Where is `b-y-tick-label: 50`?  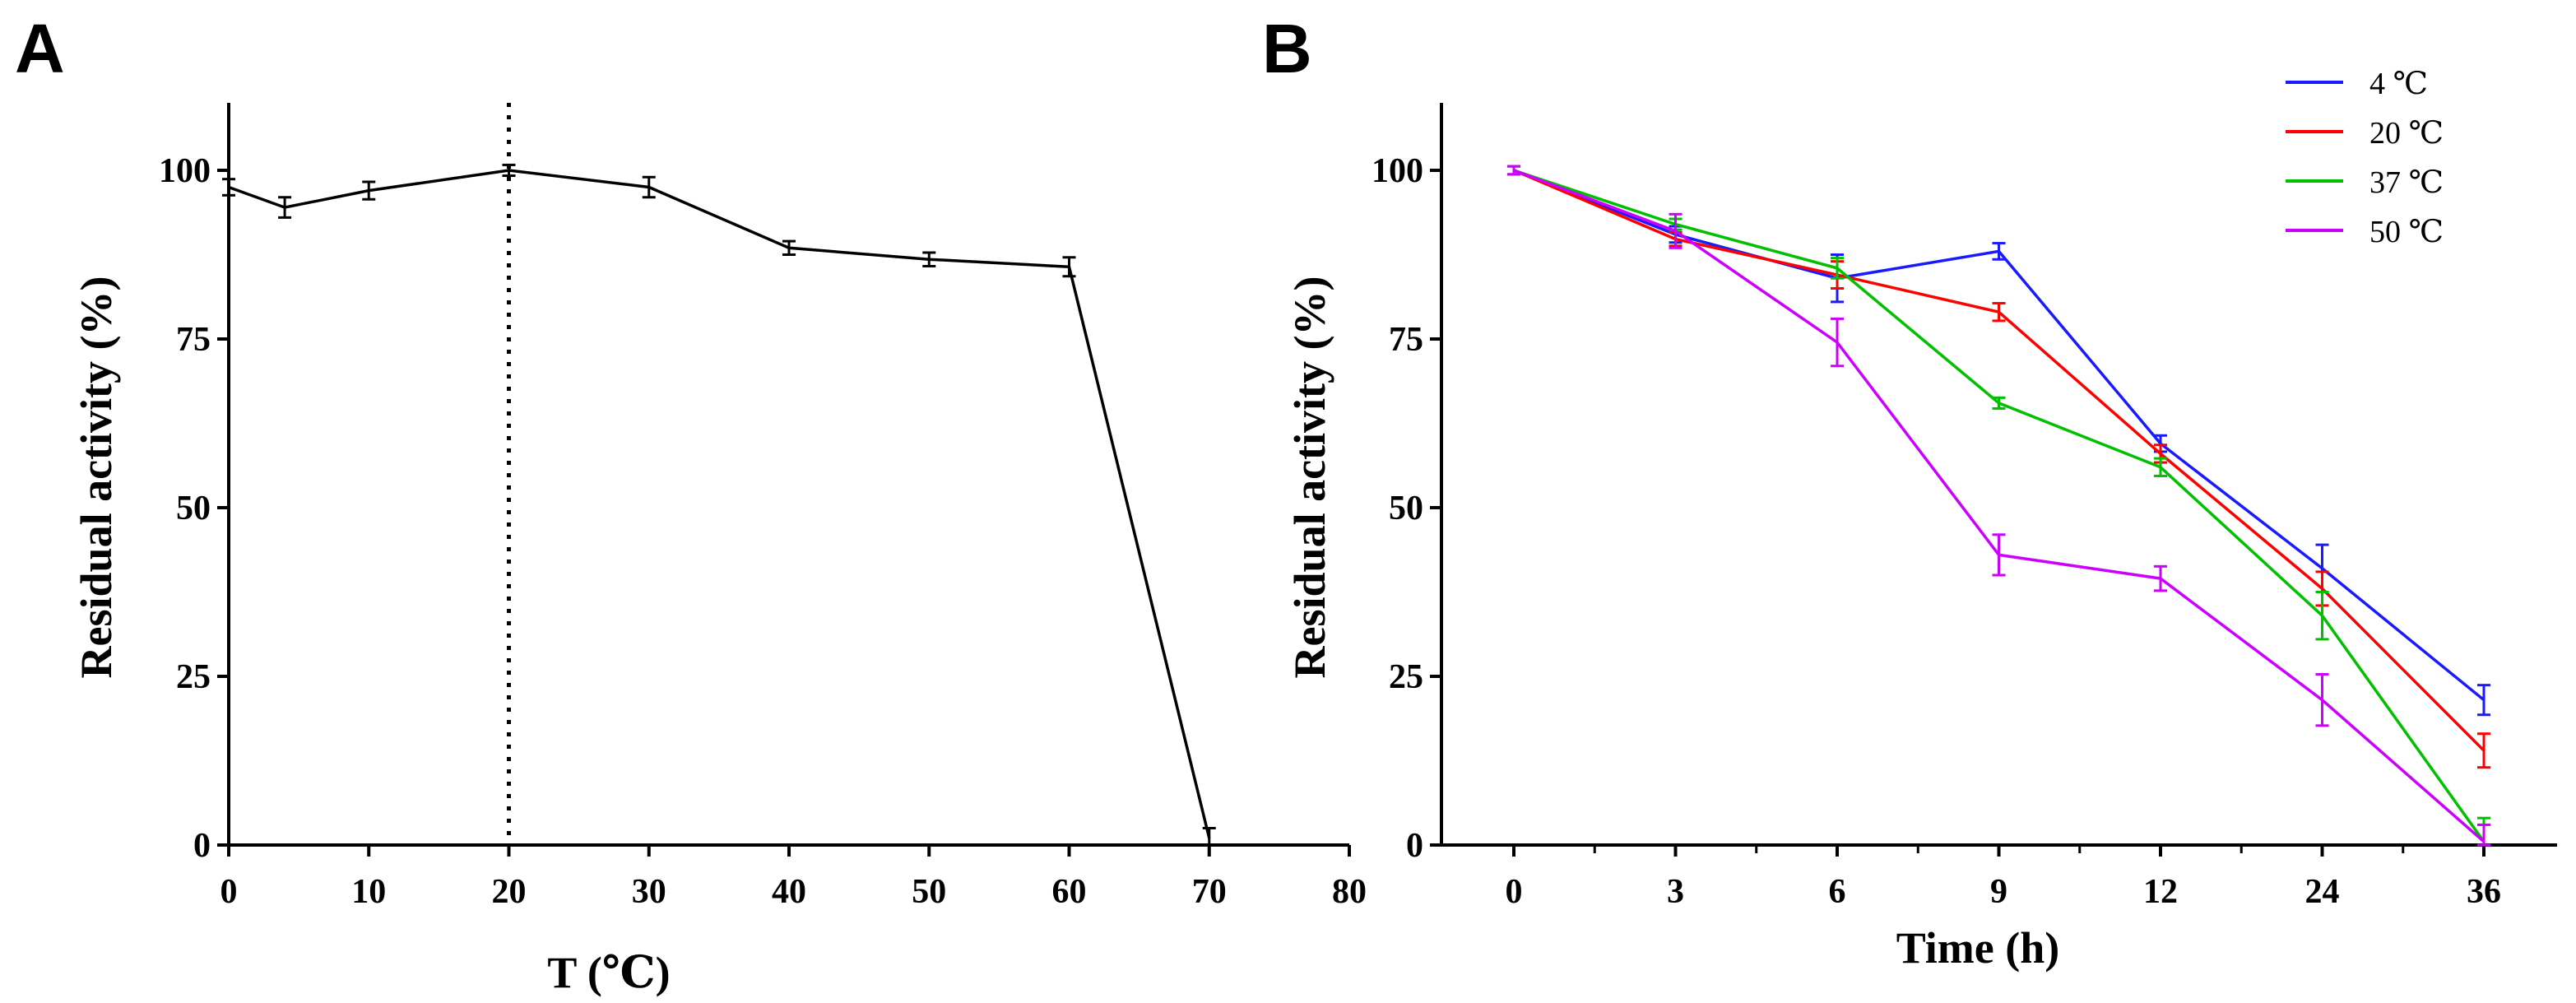 b-y-tick-label: 50 is located at coordinates (1406, 508).